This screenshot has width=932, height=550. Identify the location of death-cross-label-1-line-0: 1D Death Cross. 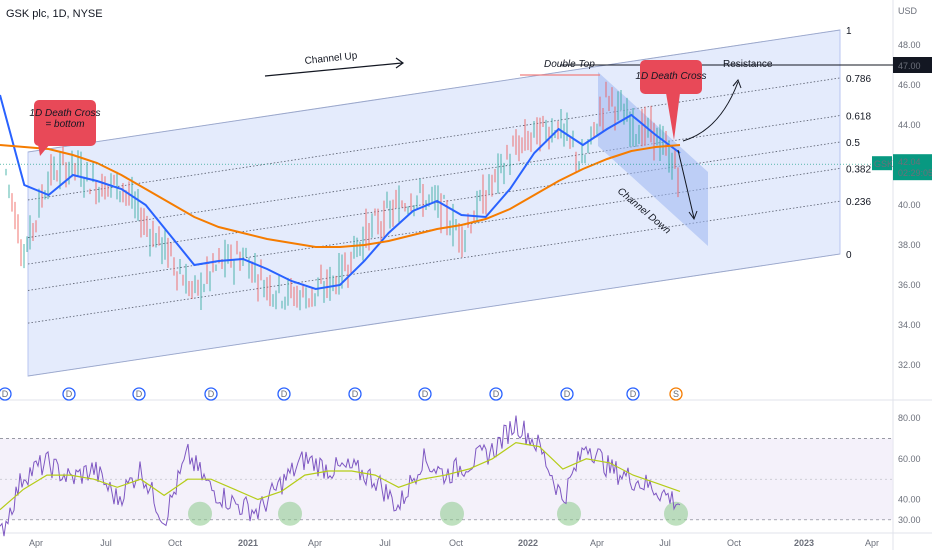
(64, 113).